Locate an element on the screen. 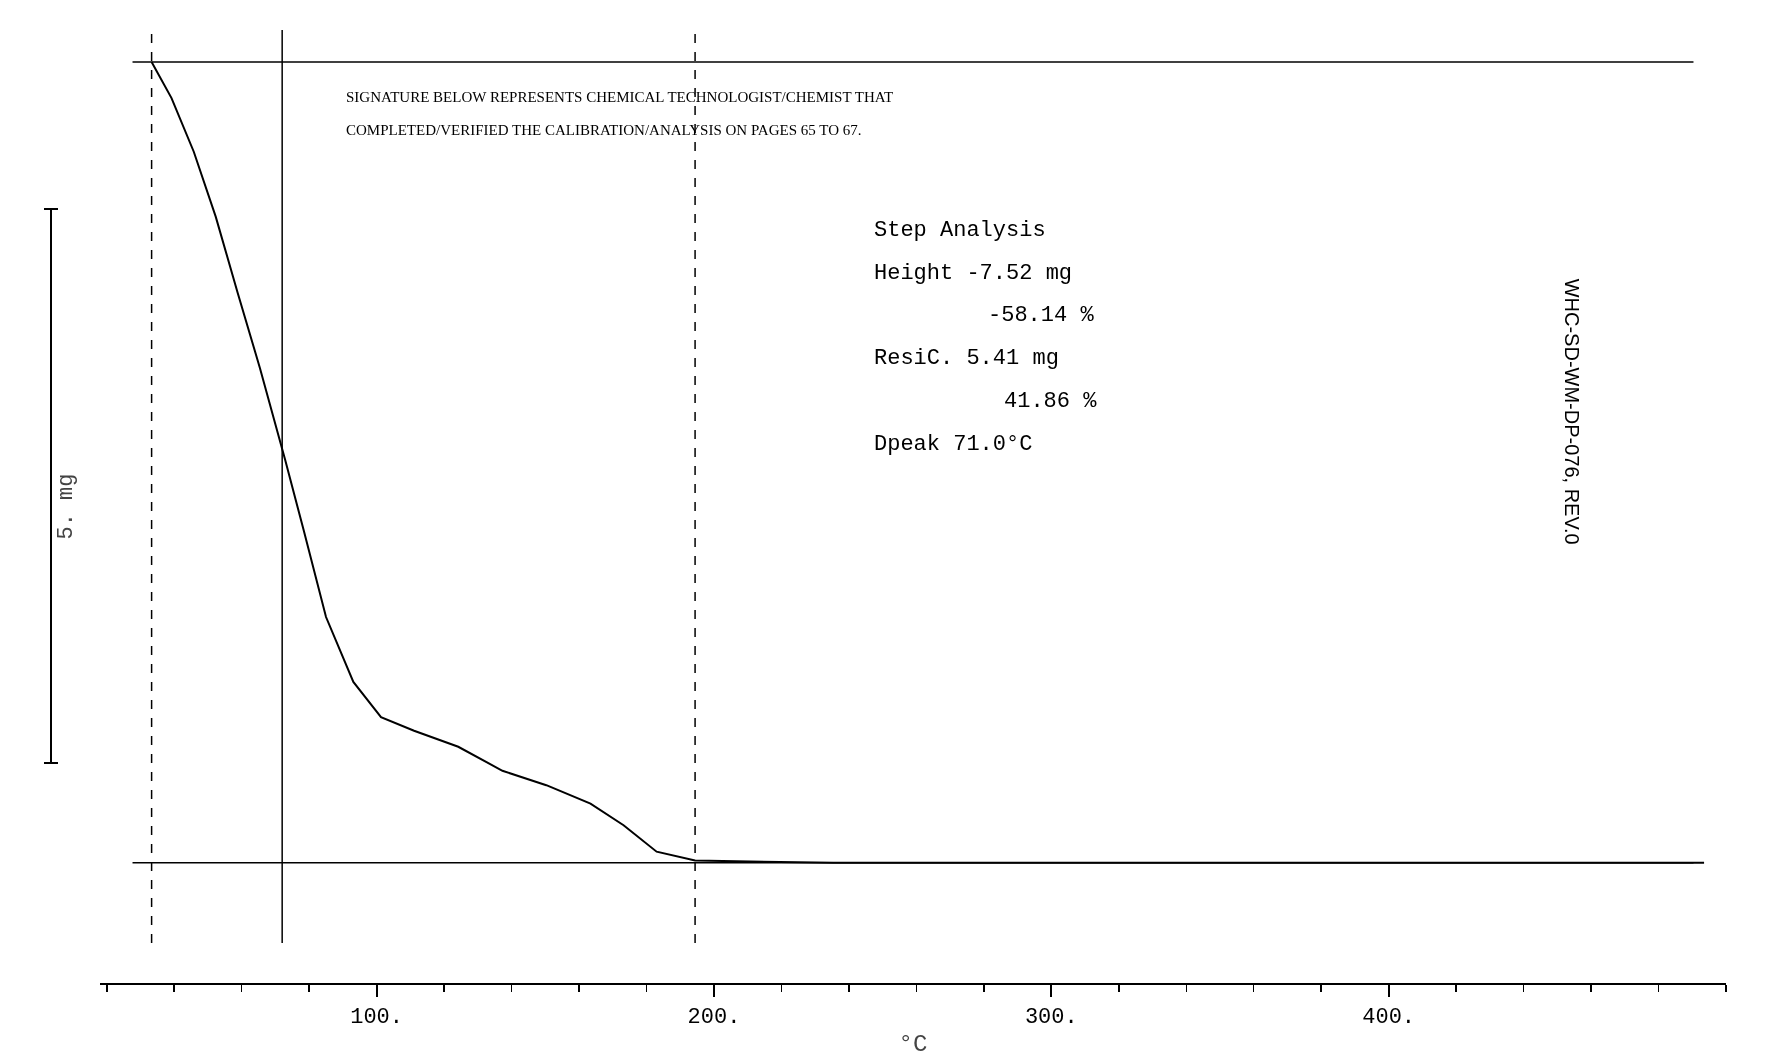 The width and height of the screenshot is (1766, 1063). x-tick-label: 200. is located at coordinates (714, 1018).